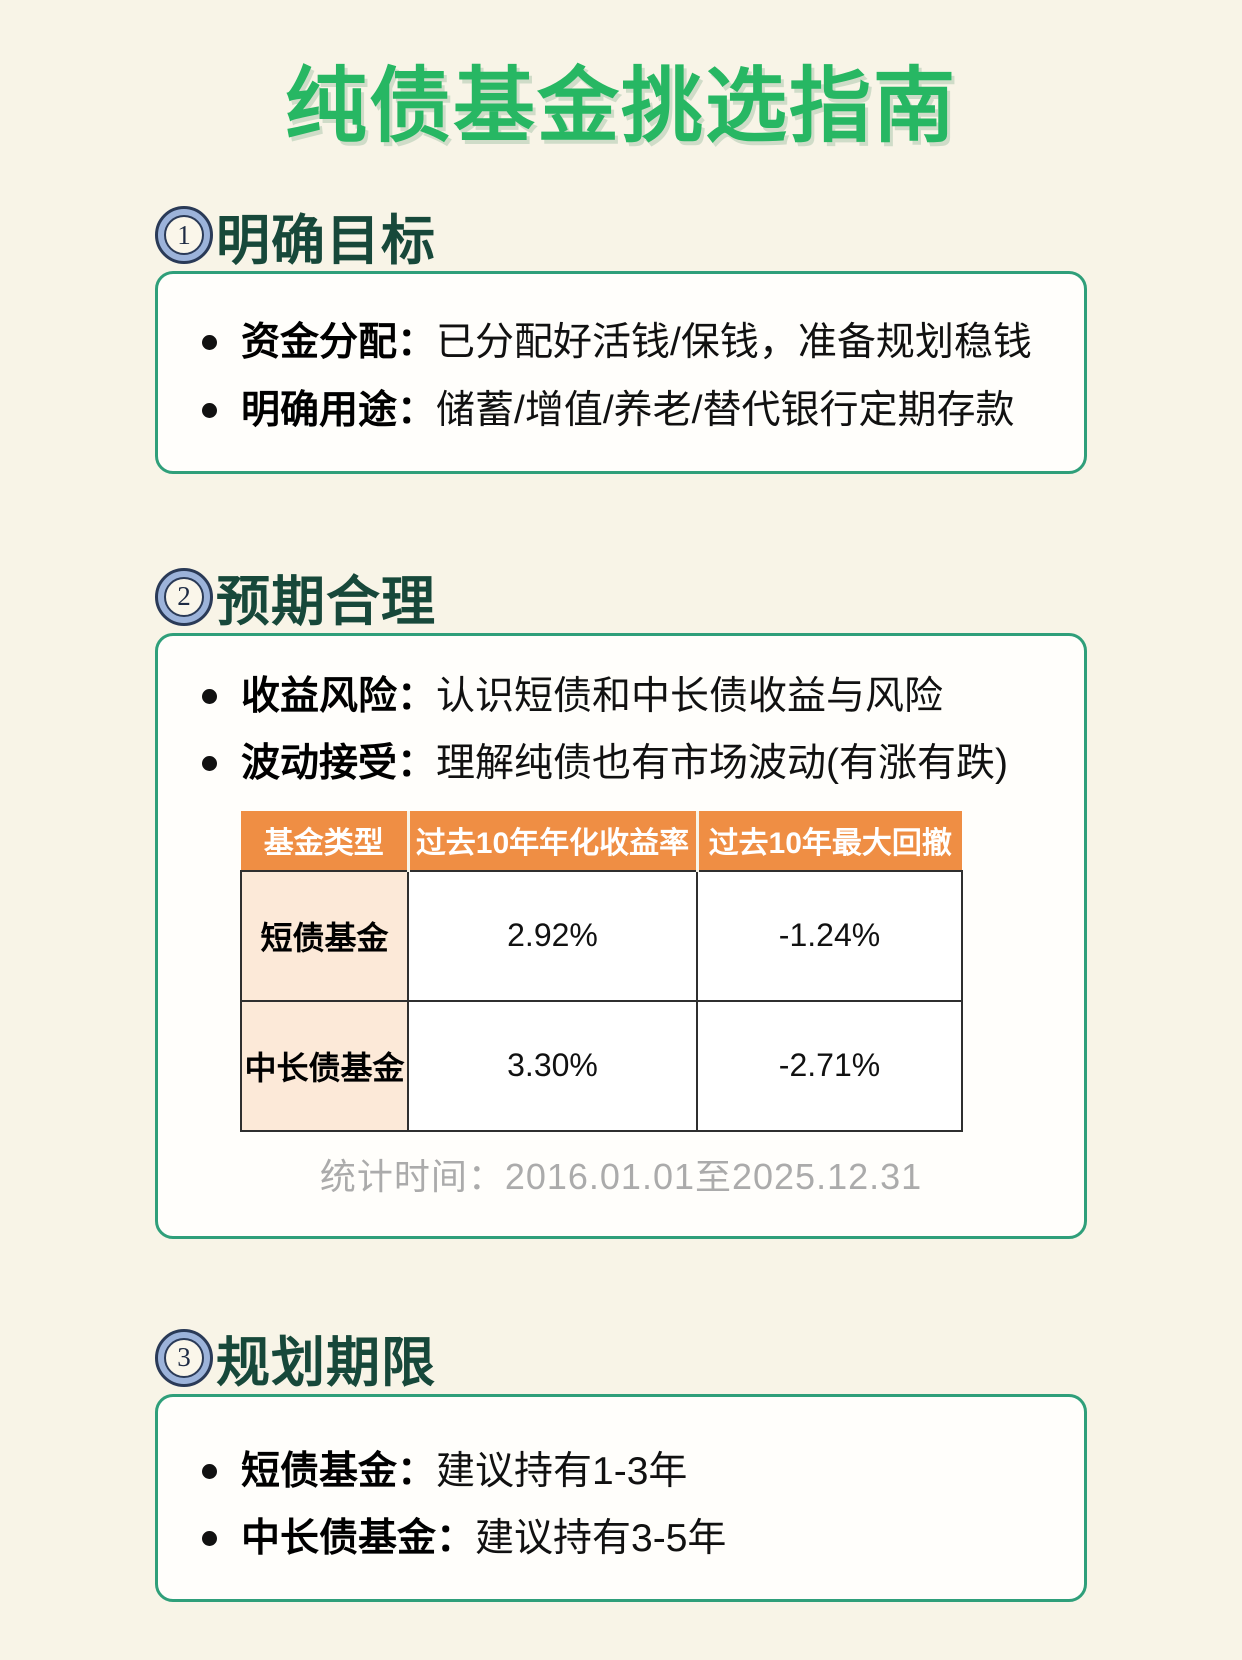  Describe the element at coordinates (339, 696) in the screenshot. I see `bullet-label: 收益风险：` at that location.